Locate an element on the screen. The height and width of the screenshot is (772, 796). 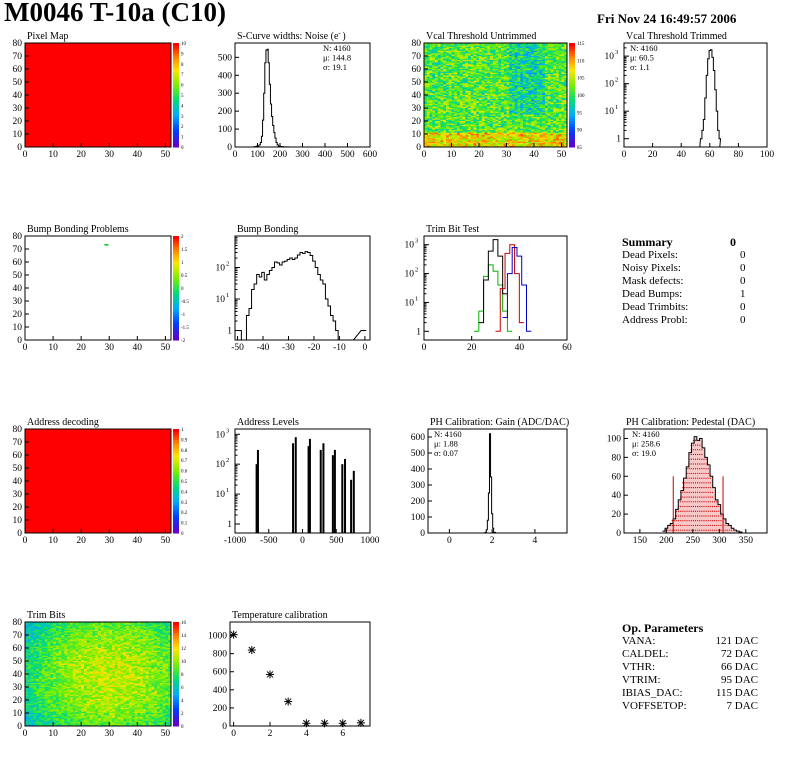
palette-label: -1.5 is located at coordinates (185, 328).